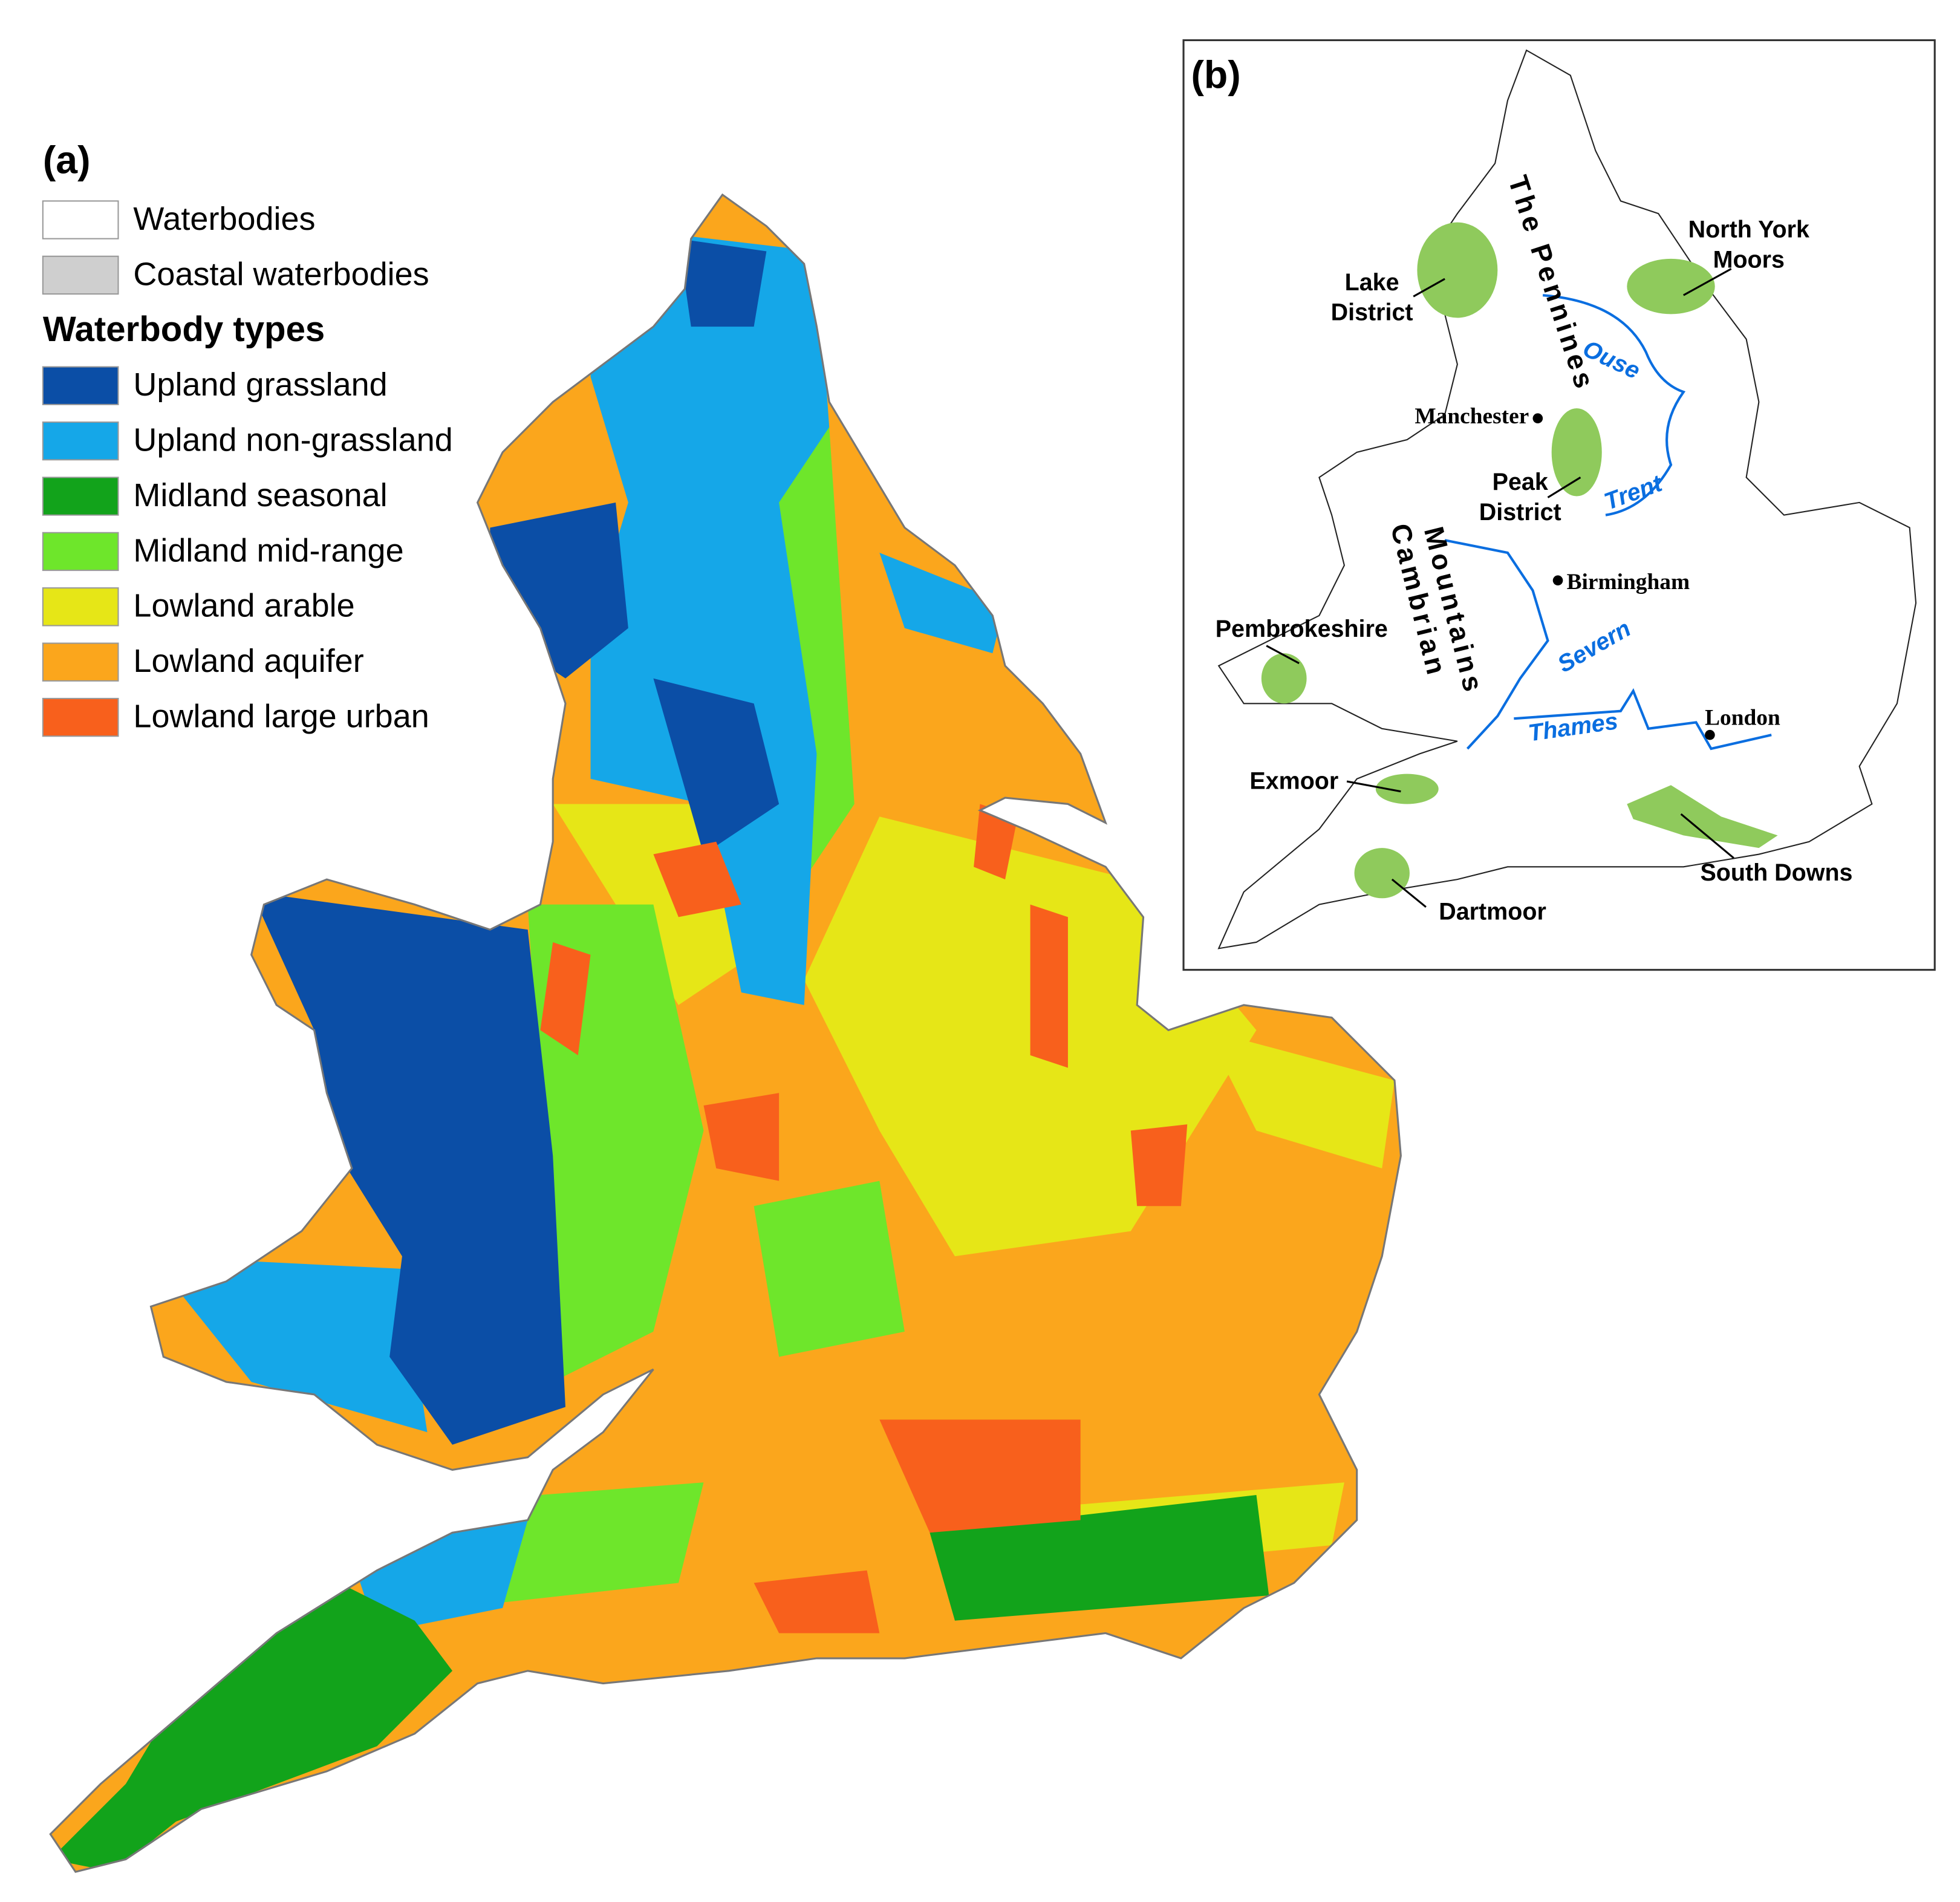  What do you see at coordinates (281, 274) in the screenshot?
I see `legend-label: Coastal waterbodies` at bounding box center [281, 274].